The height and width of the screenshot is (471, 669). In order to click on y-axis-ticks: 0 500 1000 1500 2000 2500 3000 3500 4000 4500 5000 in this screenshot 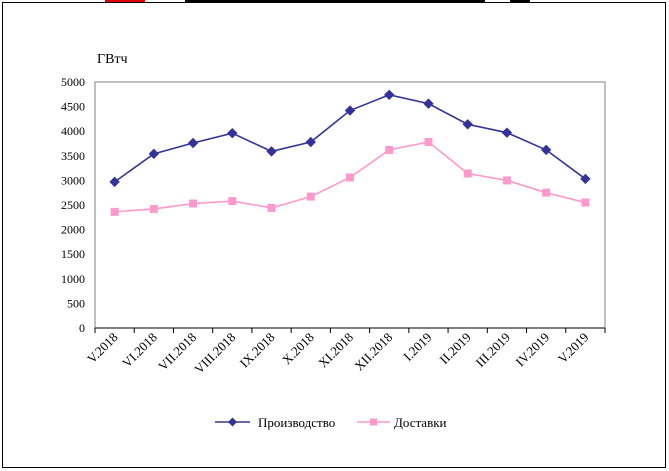, I will do `click(73, 205)`.